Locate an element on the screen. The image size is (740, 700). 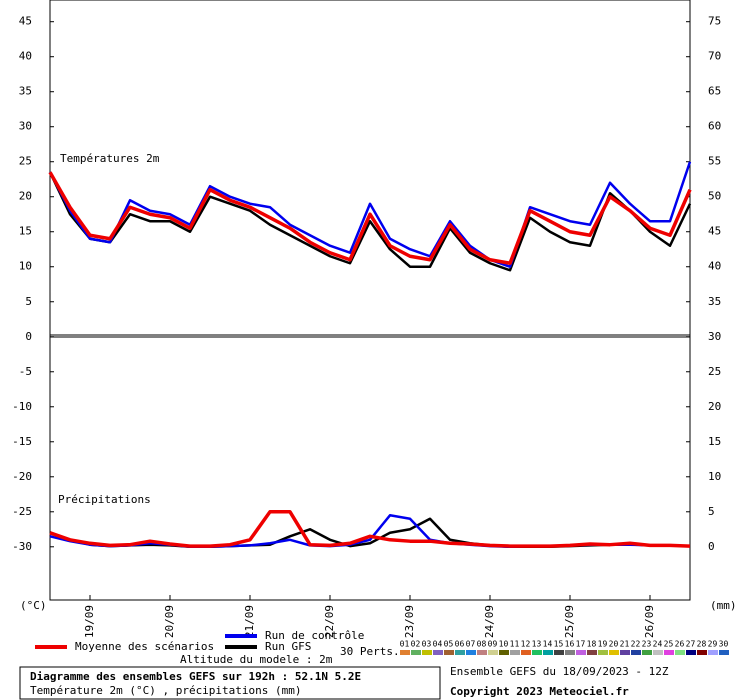
perturbation-number: 05 is located at coordinates (449, 644).